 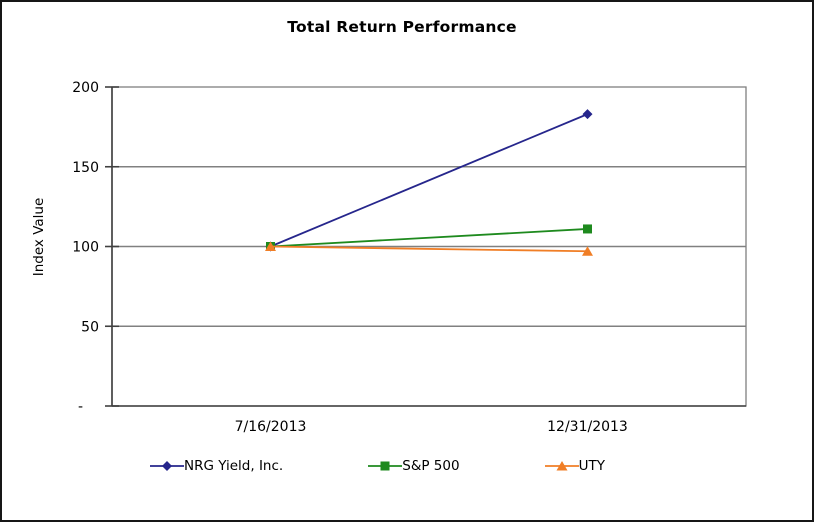 I want to click on legend-label: NRG Yield, Inc., so click(x=234, y=466).